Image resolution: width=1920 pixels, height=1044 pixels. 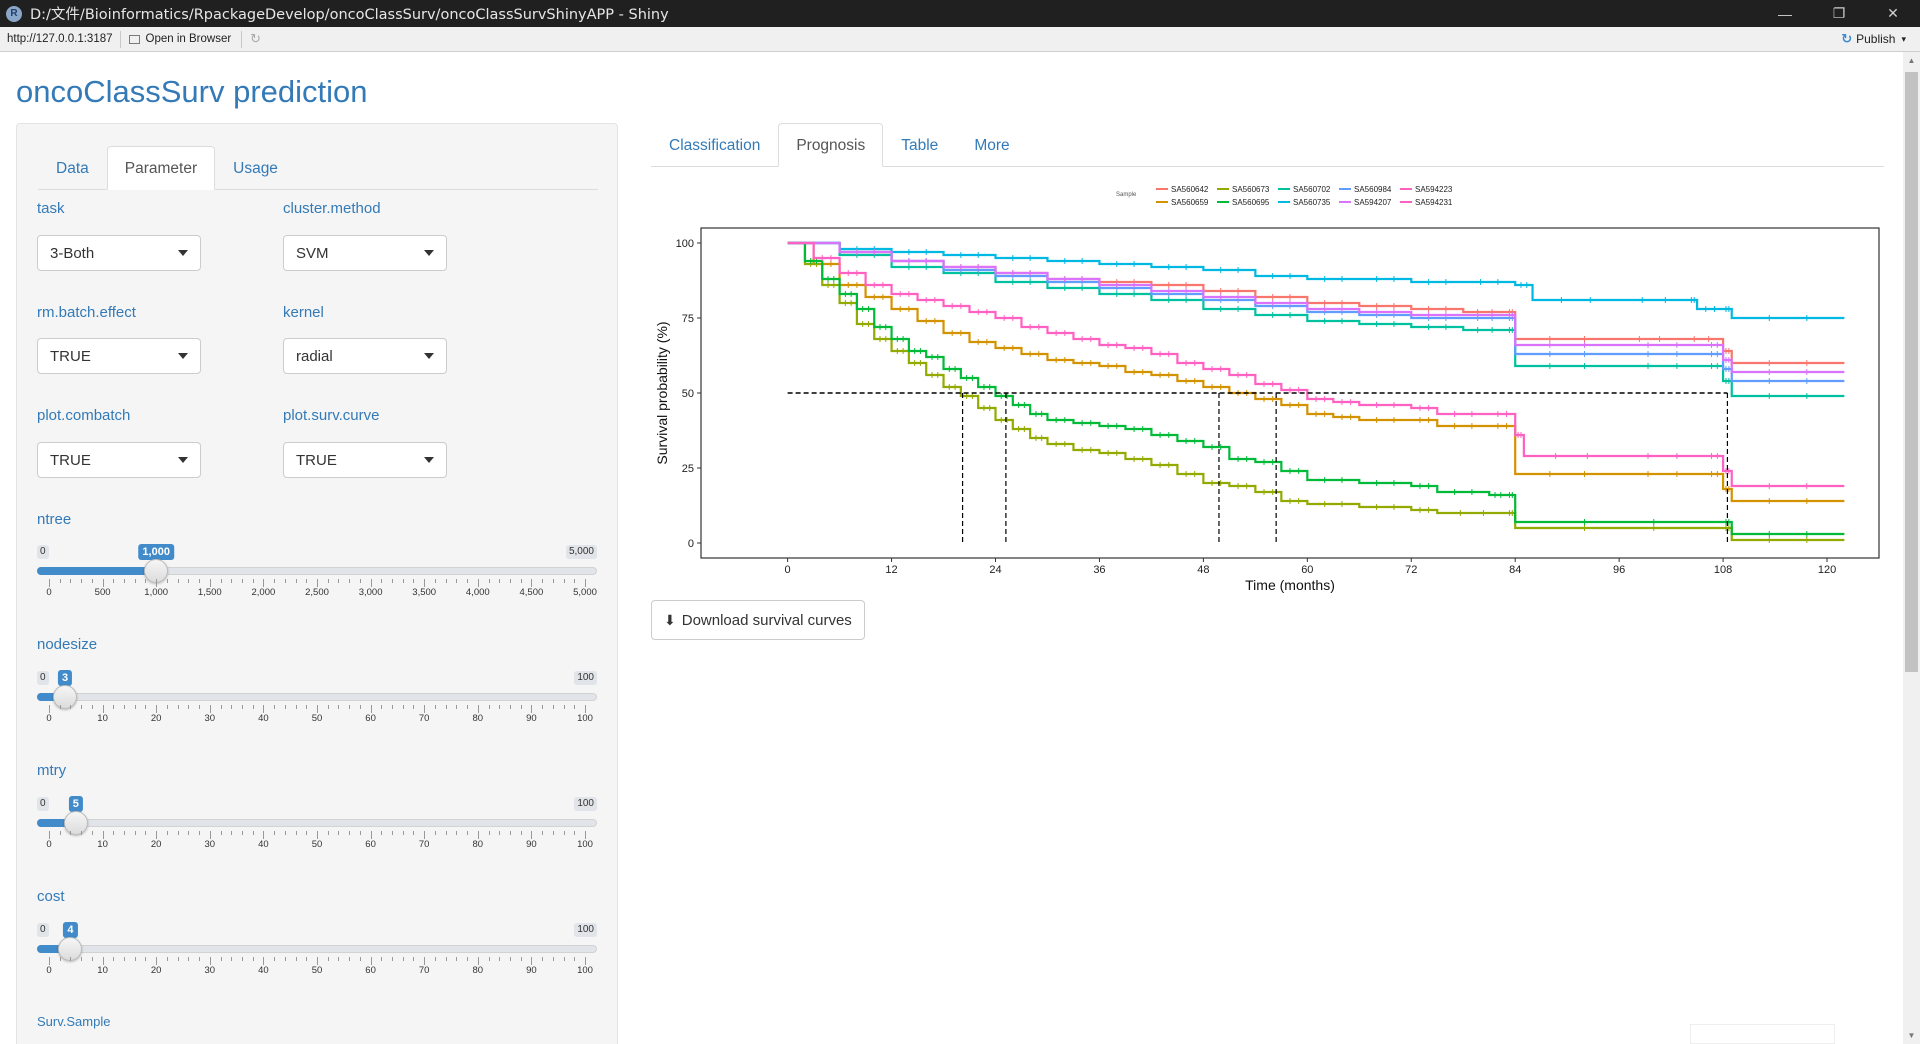 I want to click on task-select: 3-Both, so click(x=119, y=253).